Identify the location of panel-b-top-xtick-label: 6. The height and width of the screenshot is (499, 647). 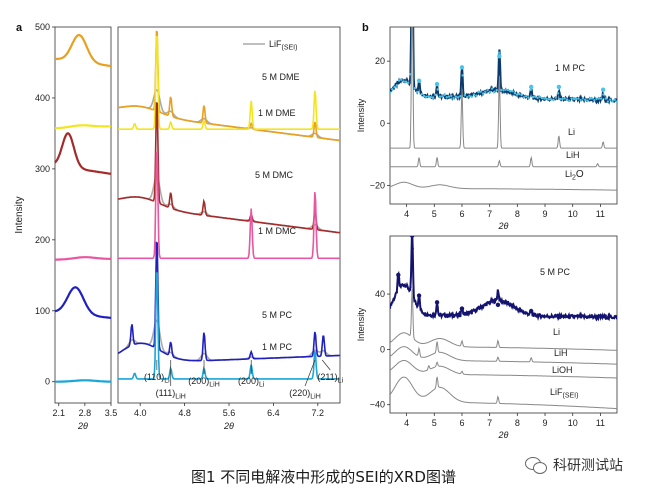
(461, 214).